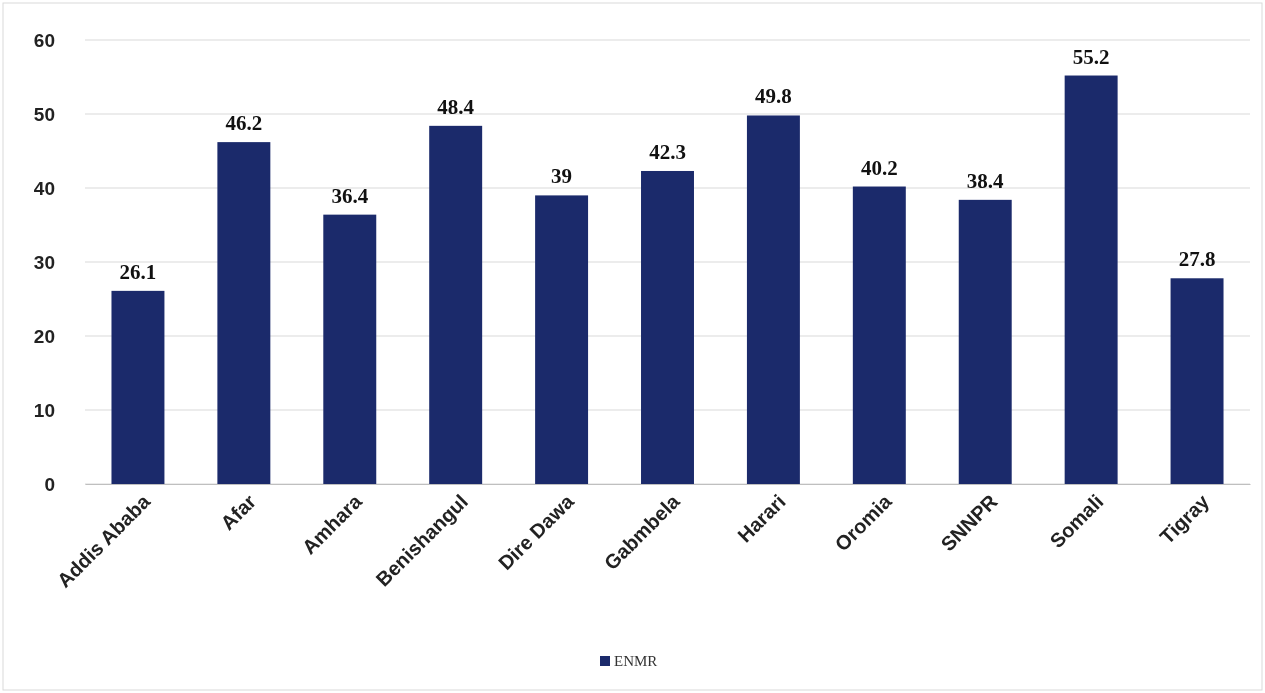 Image resolution: width=1265 pixels, height=693 pixels. I want to click on data-label: 36.4, so click(350, 195).